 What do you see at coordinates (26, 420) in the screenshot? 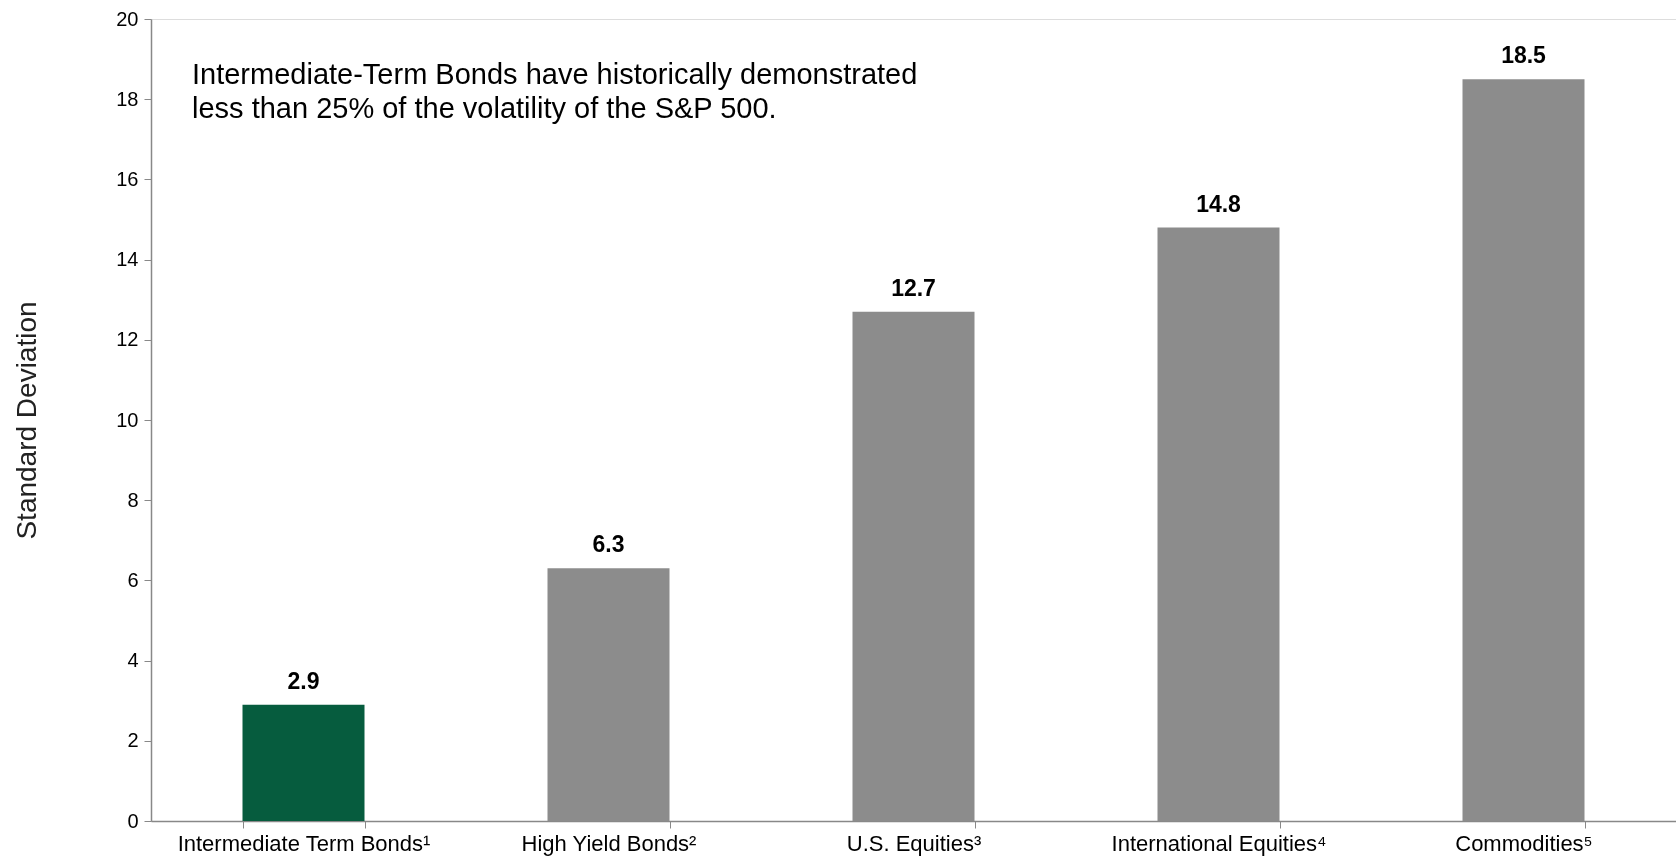
I see `y-axis-title: Standard Deviation` at bounding box center [26, 420].